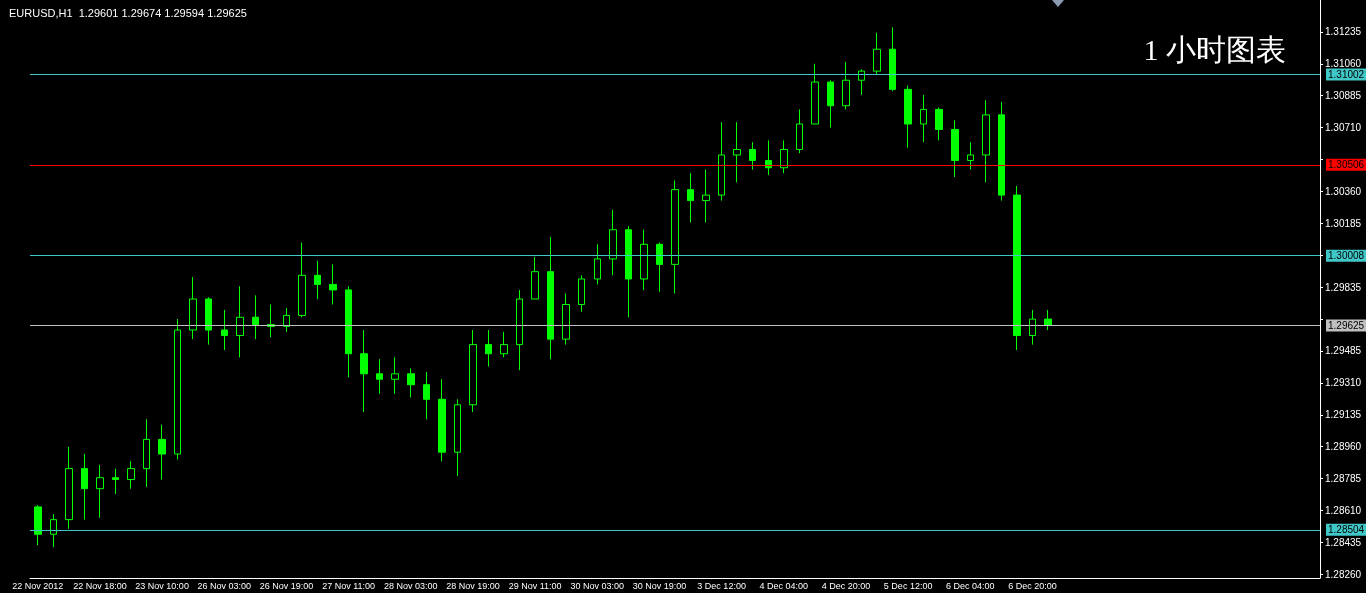 This screenshot has width=1366, height=593. I want to click on x-tick-label: 22 Nov 2012, so click(38, 585).